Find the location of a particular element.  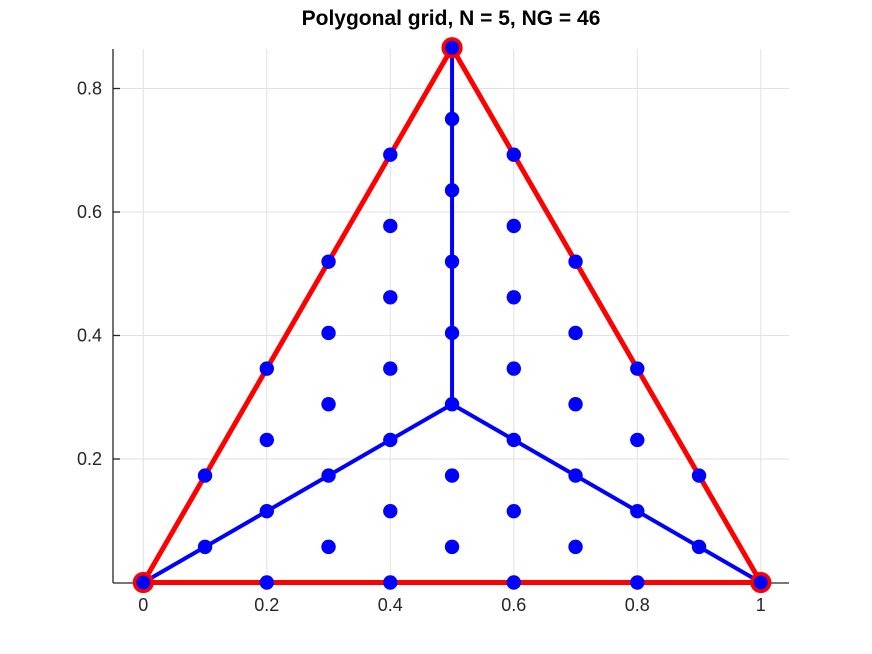

y-tick-label: 0.8 is located at coordinates (89, 89).